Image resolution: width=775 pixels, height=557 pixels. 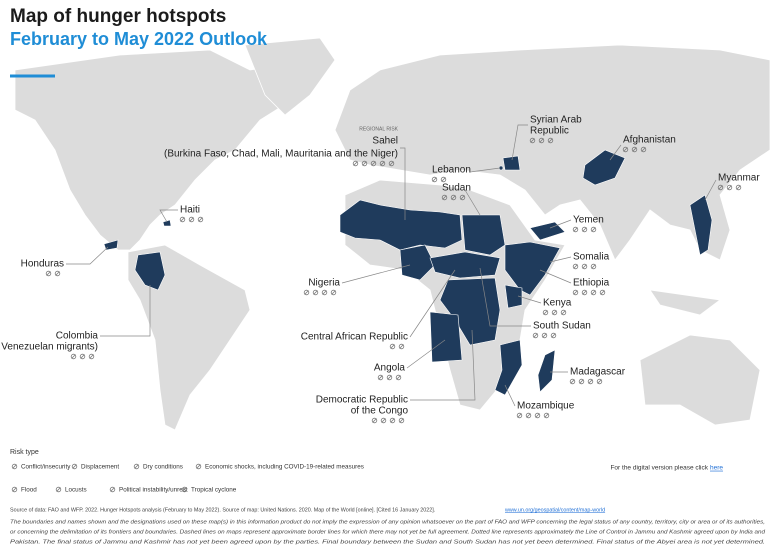 I want to click on legend-item: Conflict/insecurity, so click(x=46, y=467).